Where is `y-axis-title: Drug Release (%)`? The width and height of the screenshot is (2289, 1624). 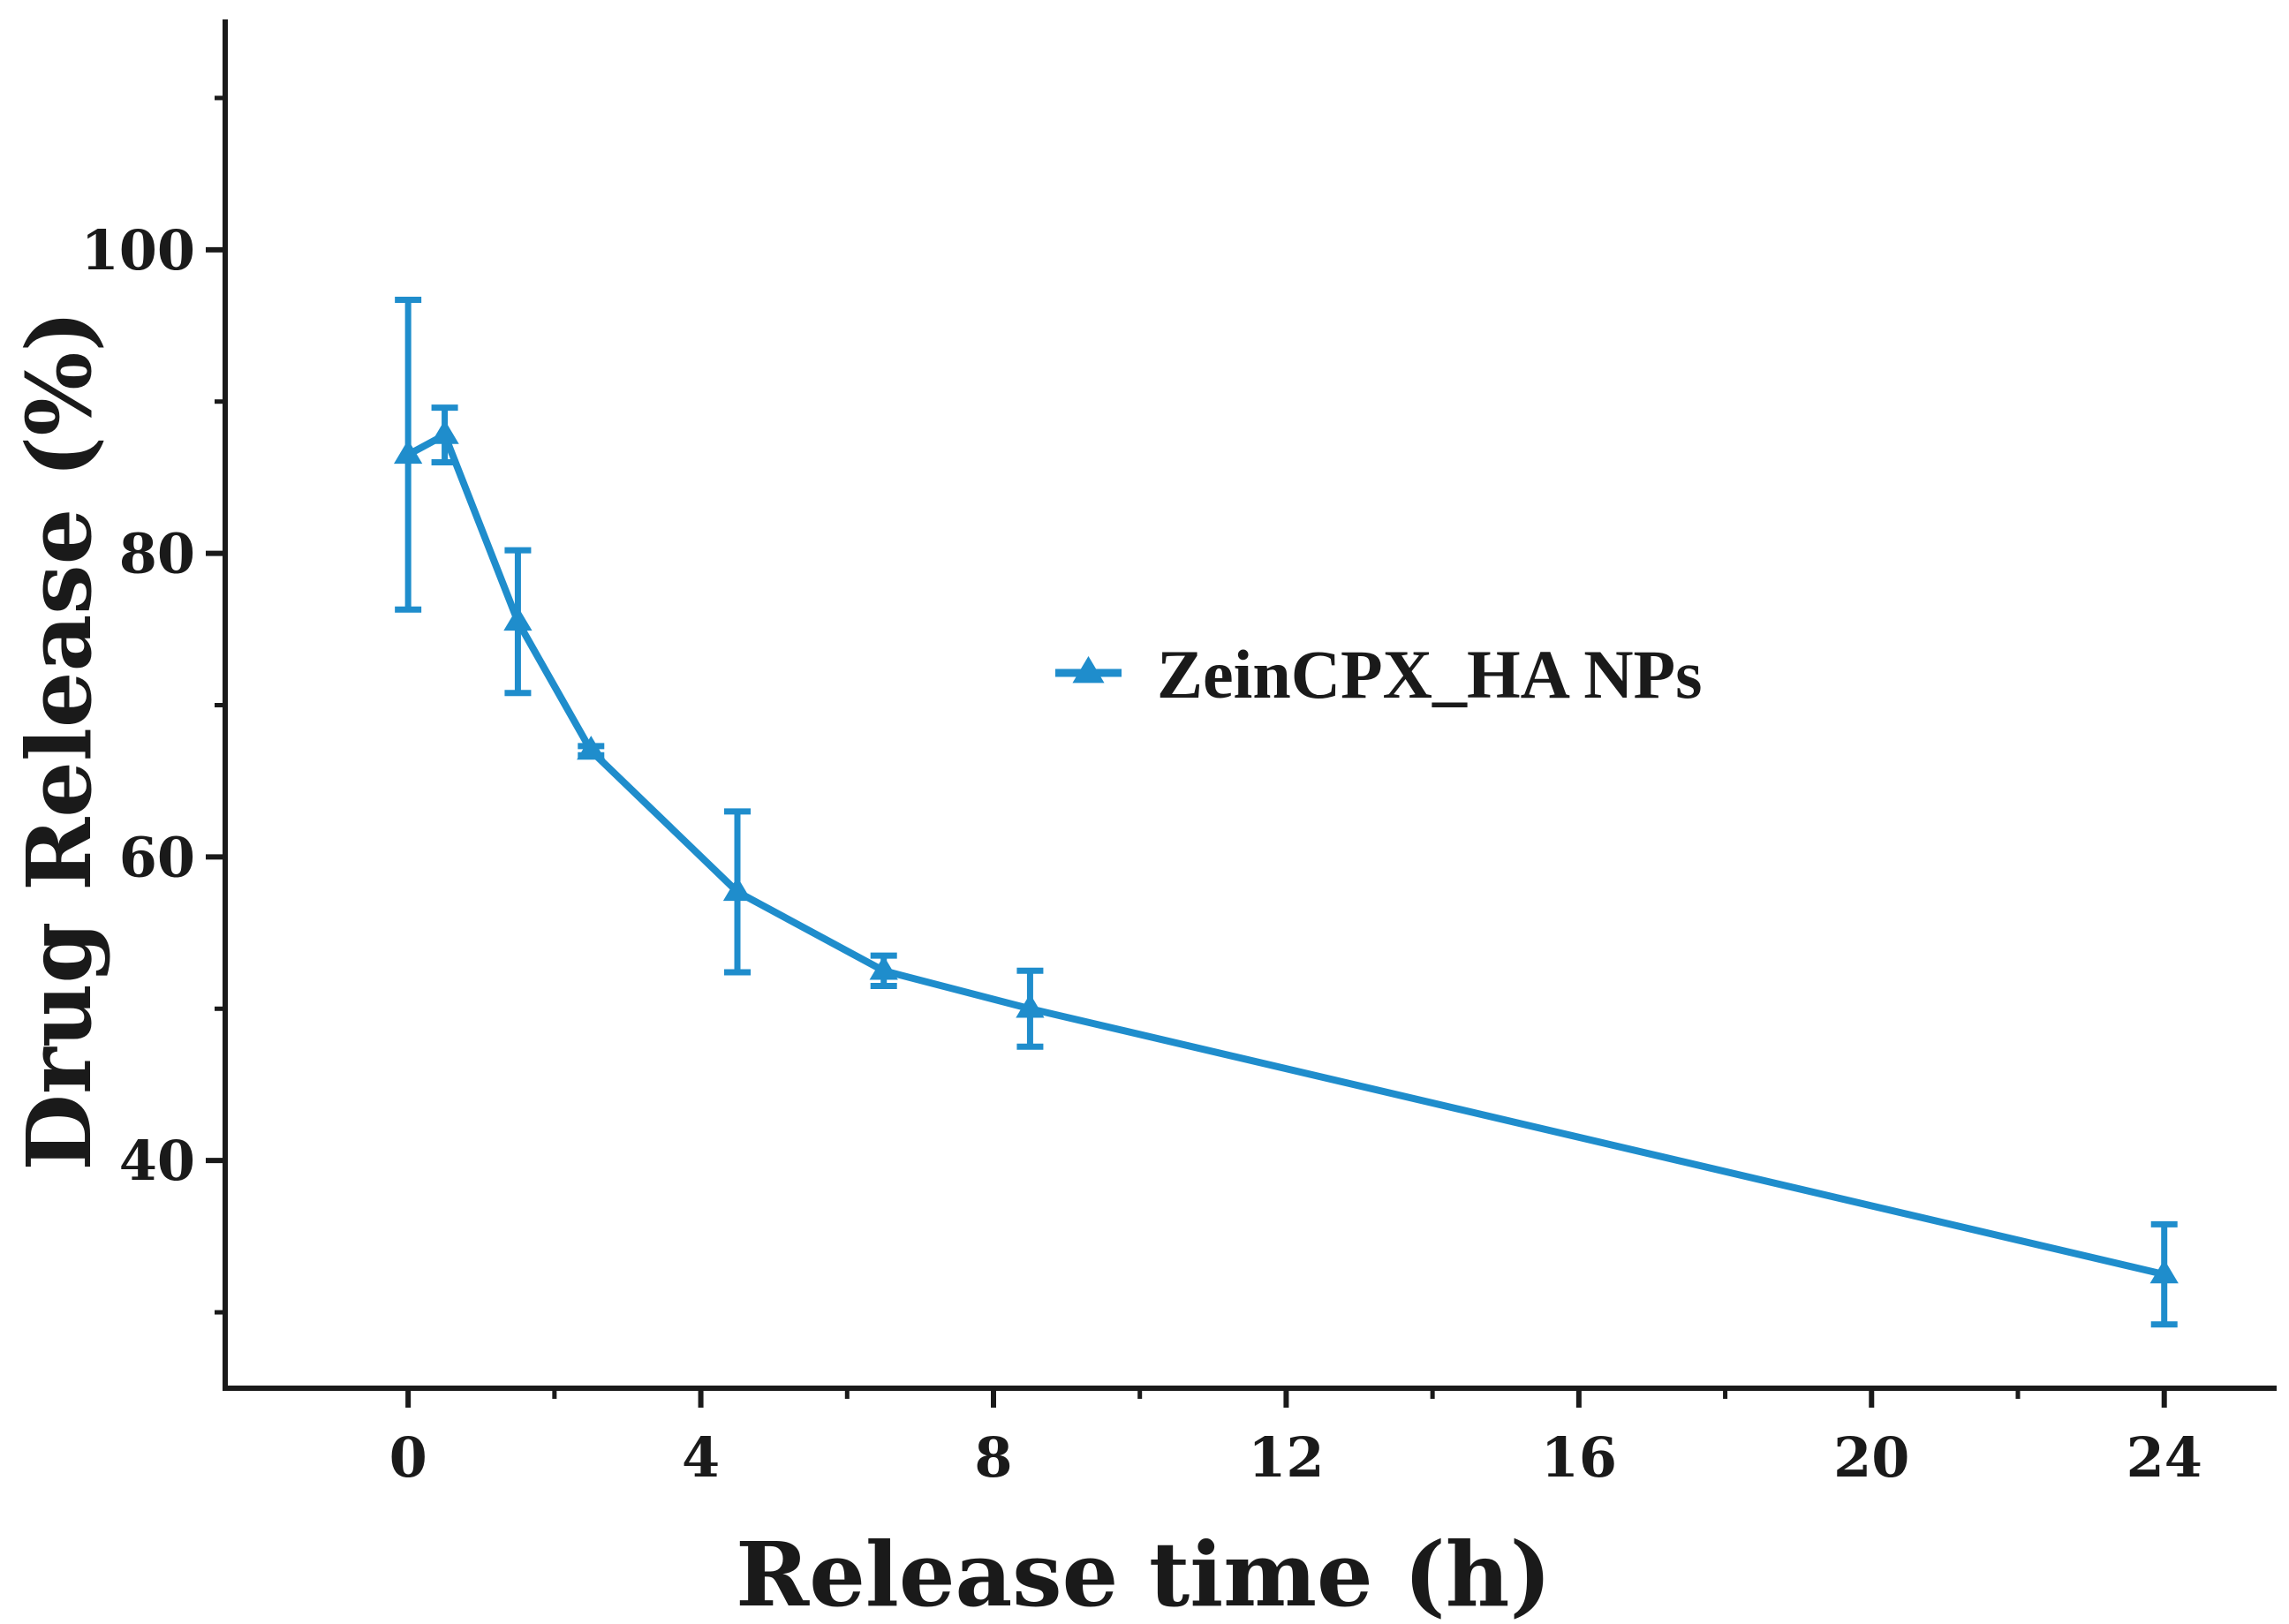
y-axis-title: Drug Release (%) is located at coordinates (59, 740).